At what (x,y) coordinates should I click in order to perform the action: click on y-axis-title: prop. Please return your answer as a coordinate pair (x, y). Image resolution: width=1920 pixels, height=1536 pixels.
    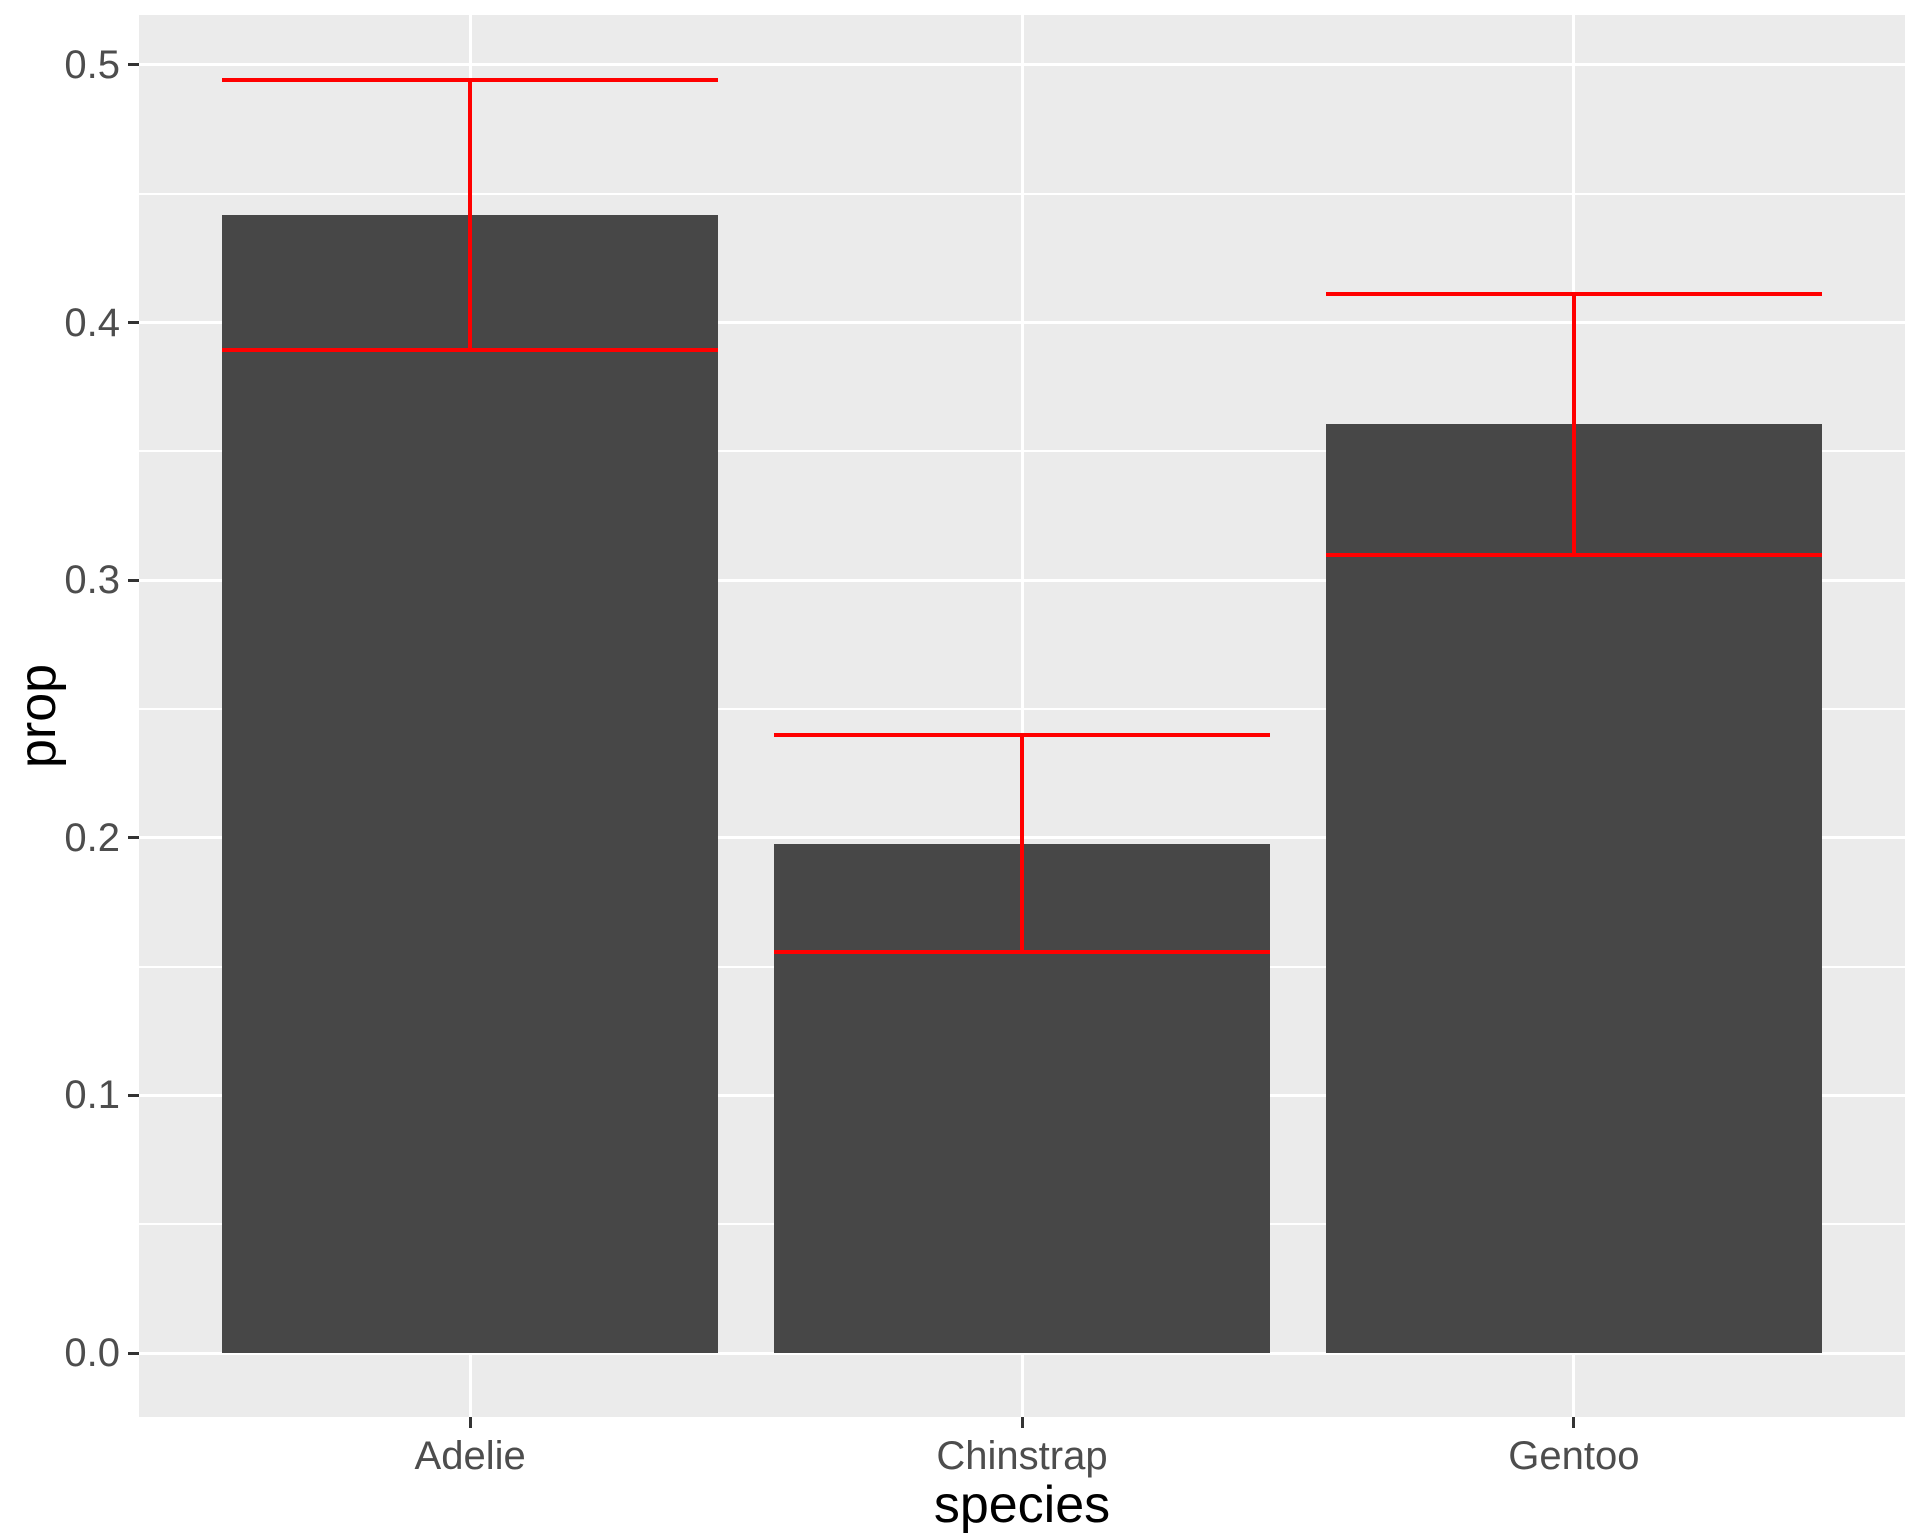
    Looking at the image, I should click on (38, 716).